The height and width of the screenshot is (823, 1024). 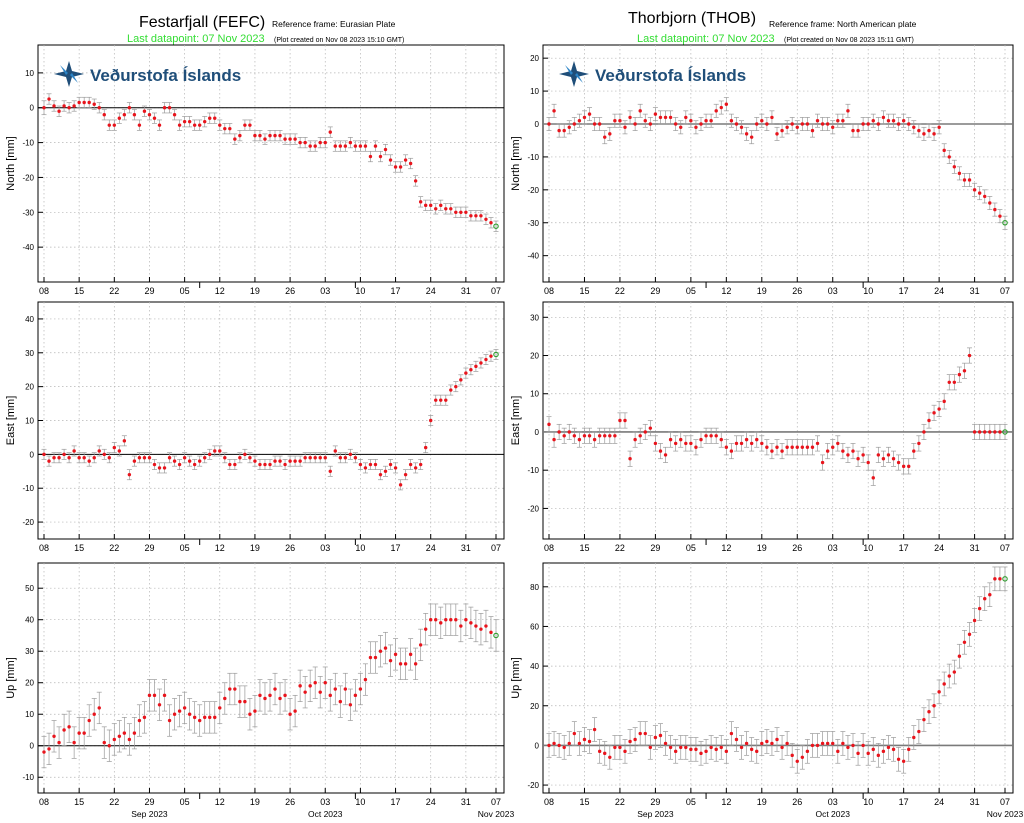 What do you see at coordinates (325, 802) in the screenshot?
I see `x-tick-label: 03` at bounding box center [325, 802].